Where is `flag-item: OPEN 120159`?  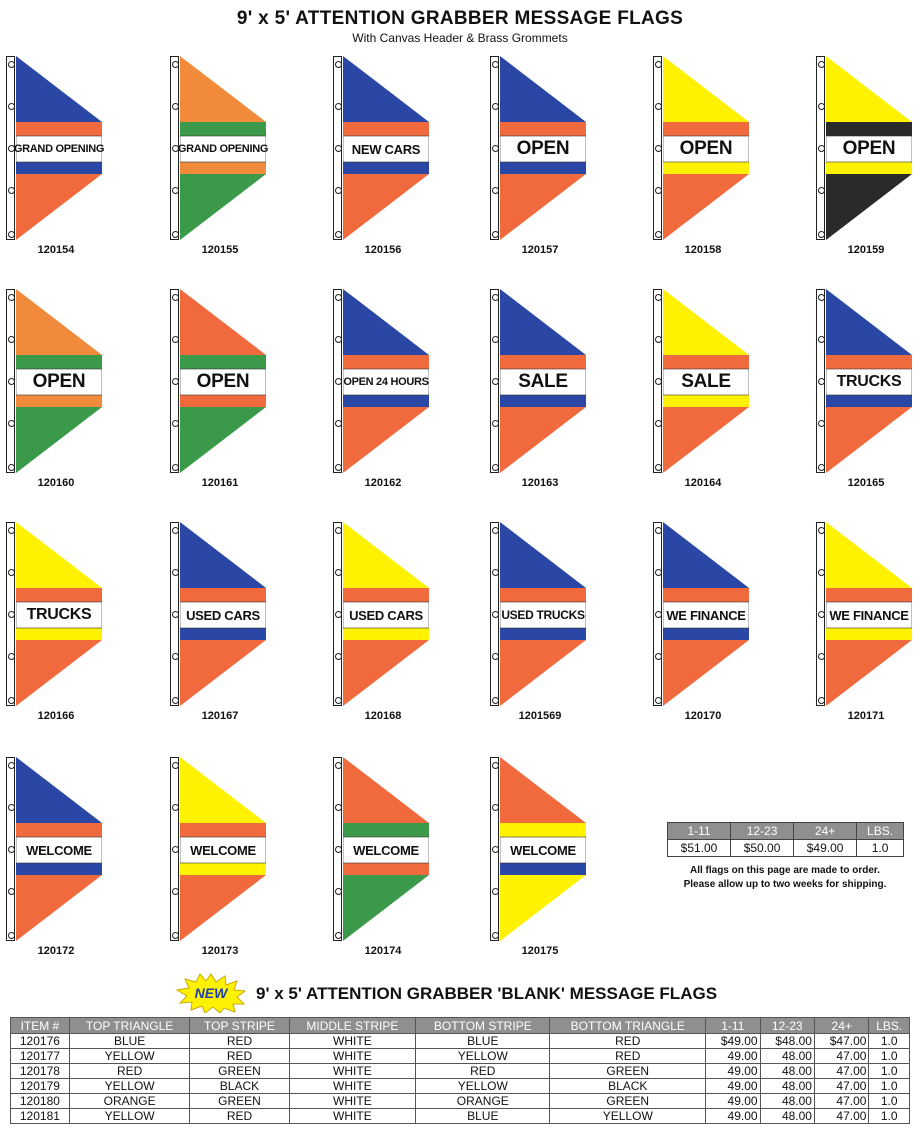 flag-item: OPEN 120159 is located at coordinates (866, 157).